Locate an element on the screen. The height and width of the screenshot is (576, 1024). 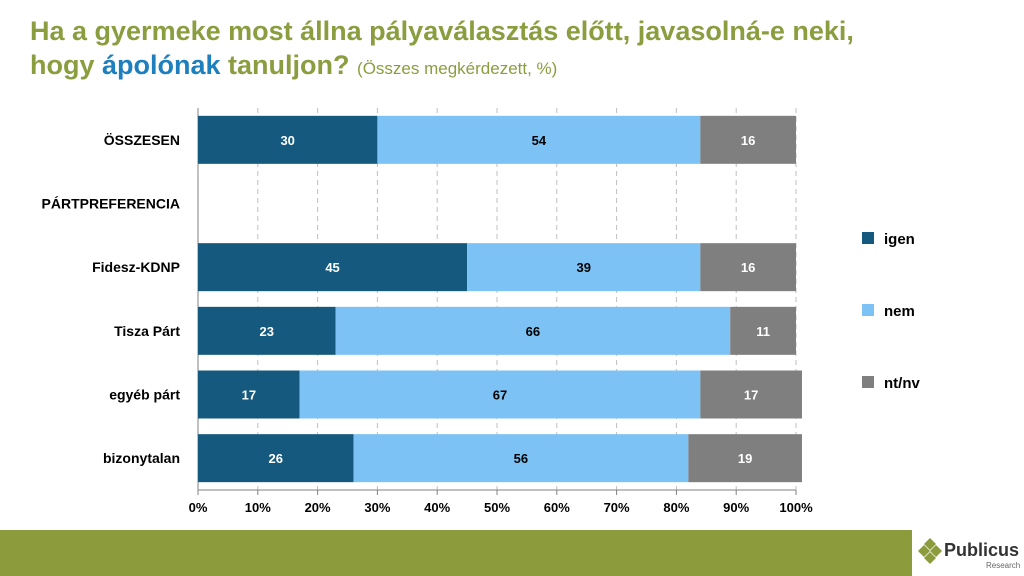
publicus-logo: Publicus Research is located at coordinates (970, 555).